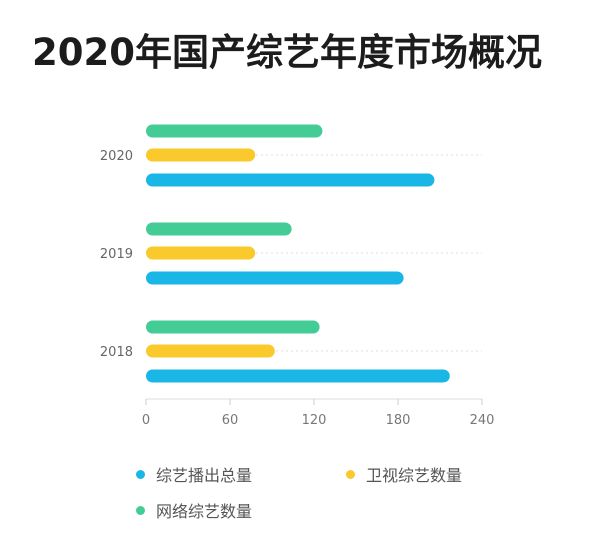 The width and height of the screenshot is (596, 541). Describe the element at coordinates (140, 510) in the screenshot. I see `legend-dot-online` at that location.